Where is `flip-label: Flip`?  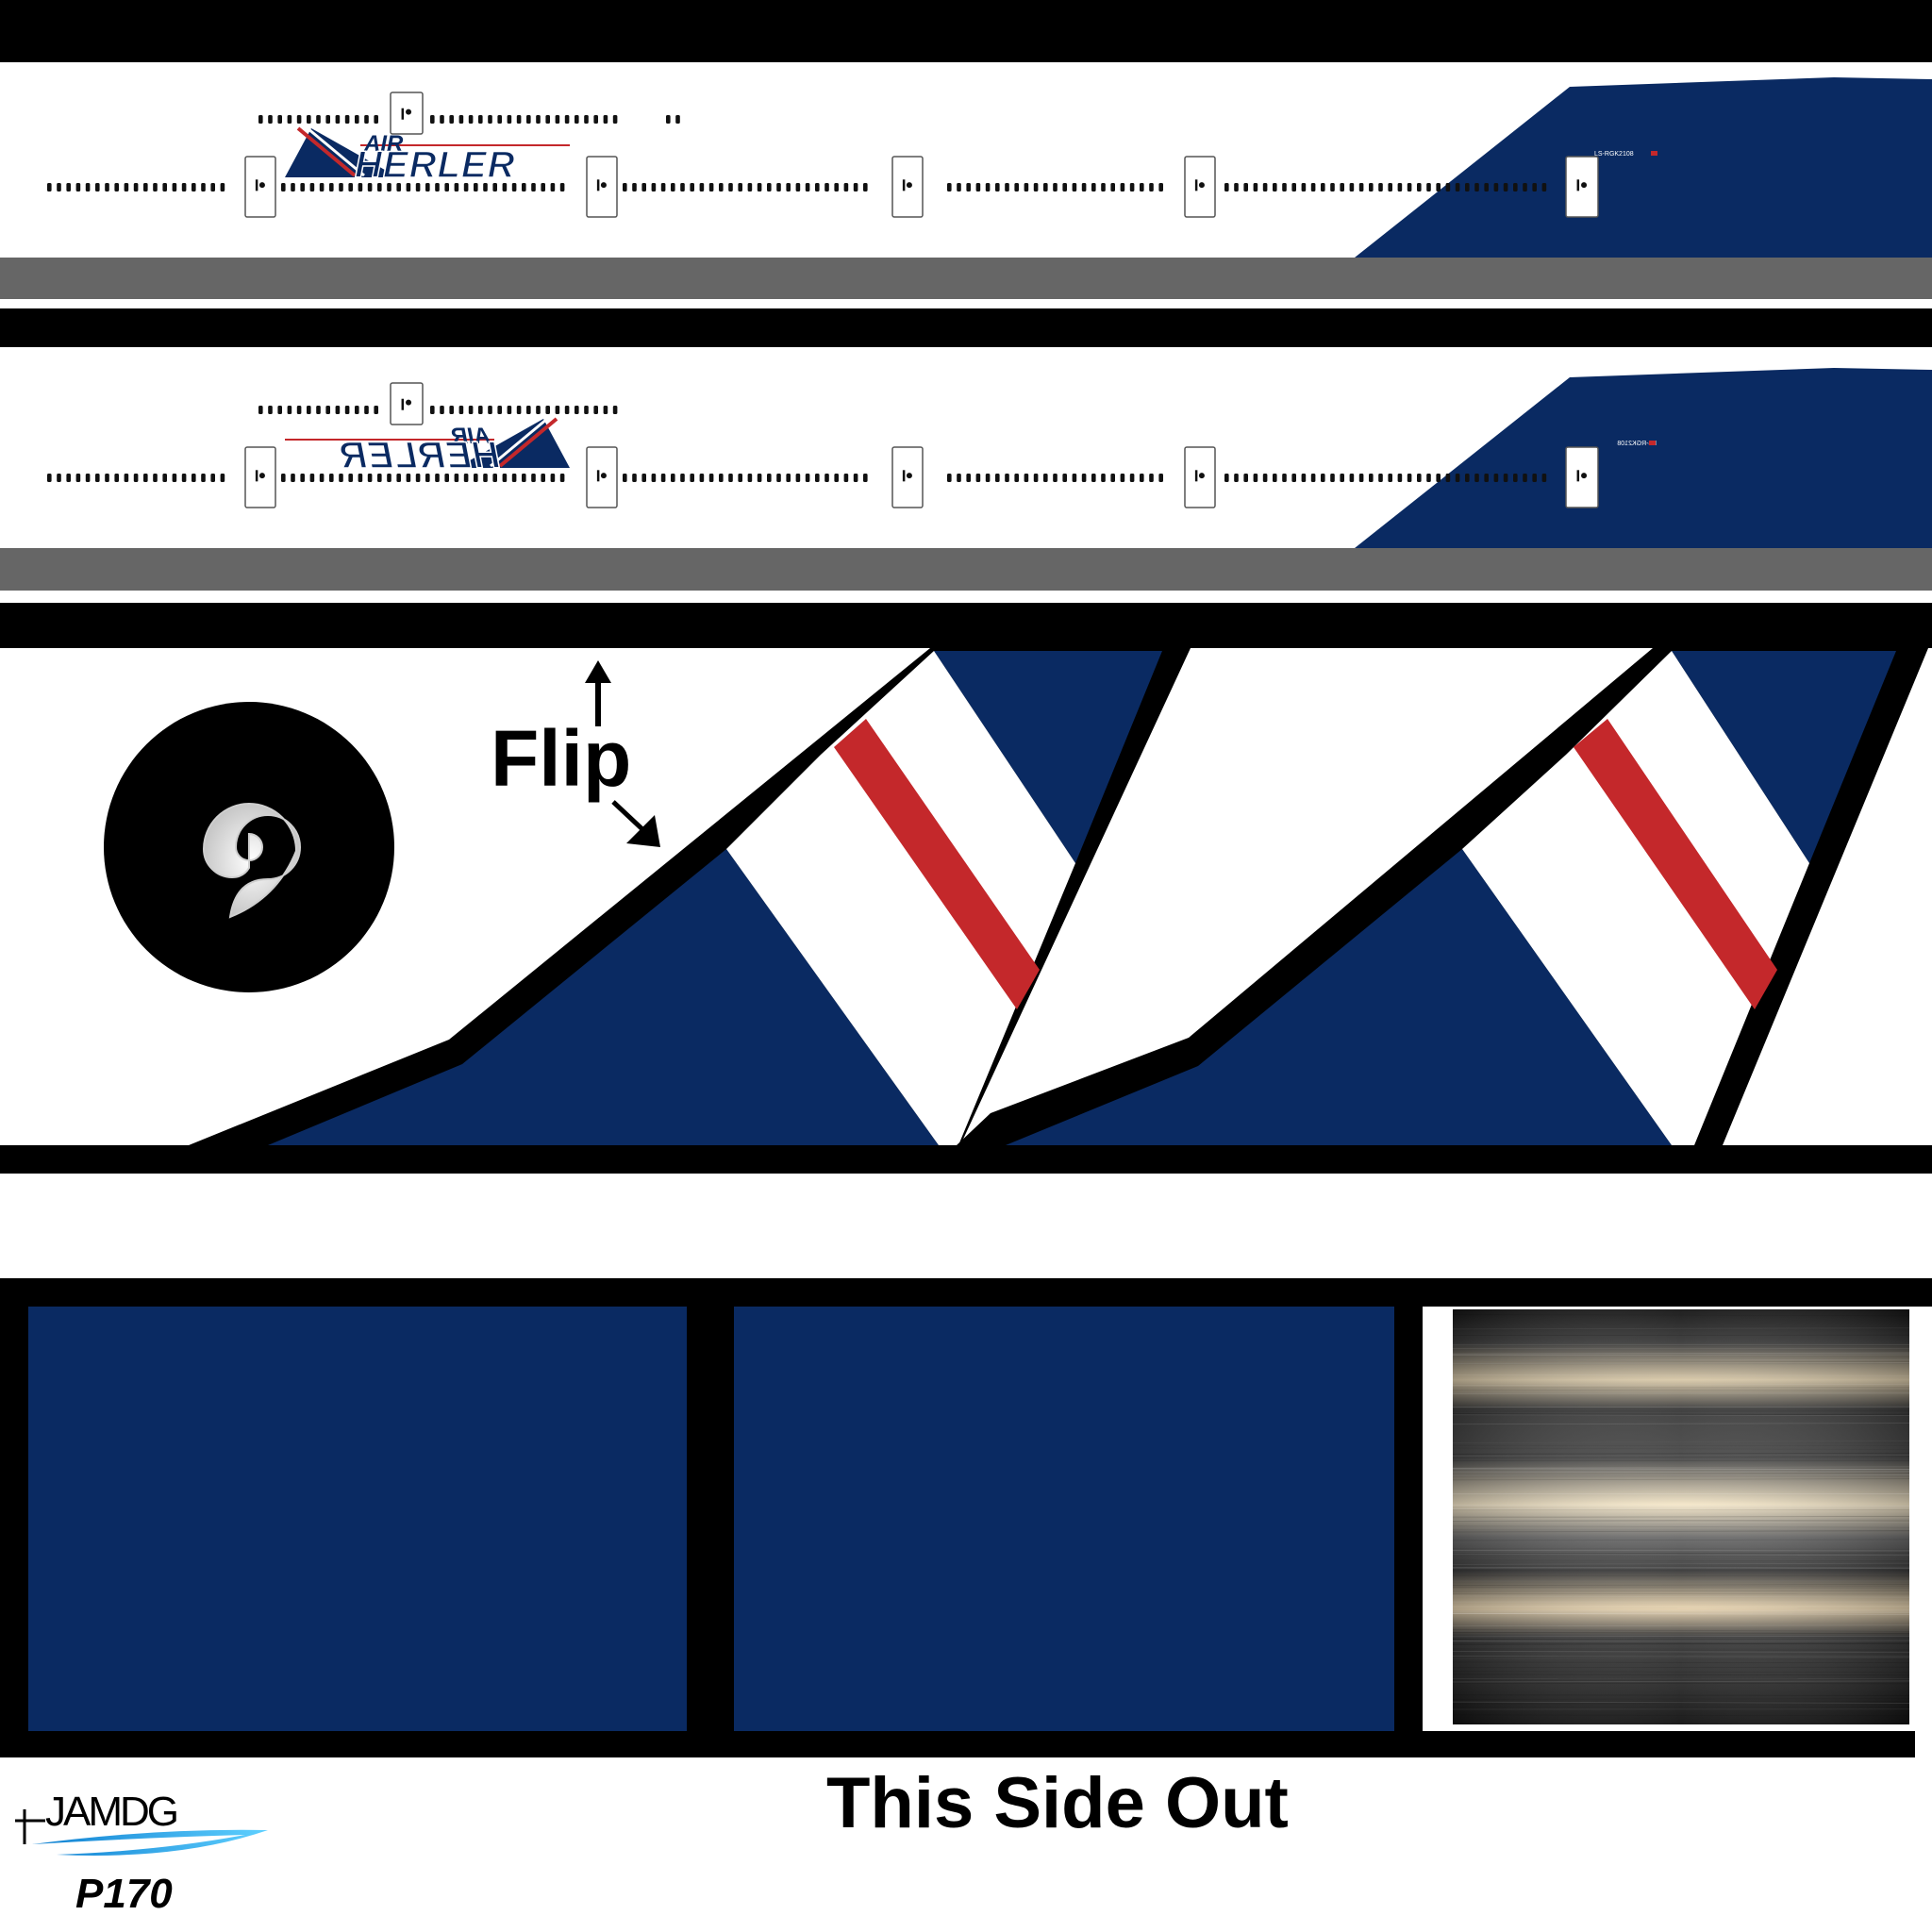 flip-label: Flip is located at coordinates (561, 758).